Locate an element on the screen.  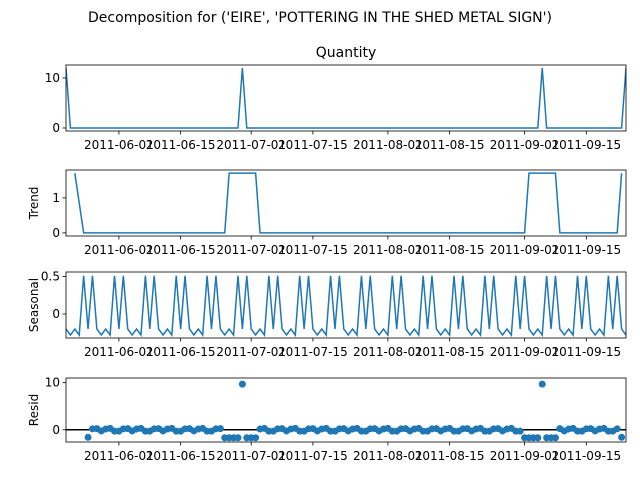
trend-series-line is located at coordinates (348, 203).